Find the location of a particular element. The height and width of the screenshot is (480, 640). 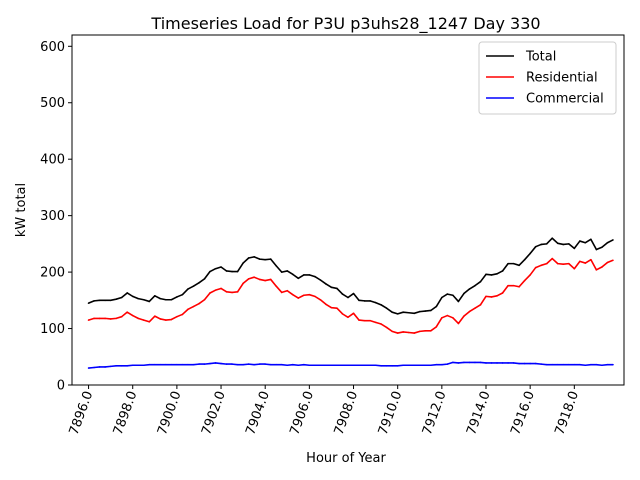

series-line-residential is located at coordinates (351, 295).